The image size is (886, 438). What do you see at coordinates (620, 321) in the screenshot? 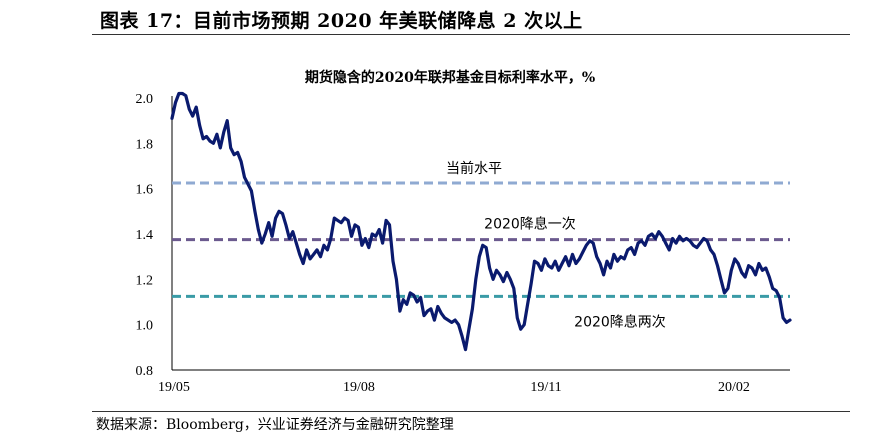
I see `reference-line-label: 2020降息两次` at bounding box center [620, 321].